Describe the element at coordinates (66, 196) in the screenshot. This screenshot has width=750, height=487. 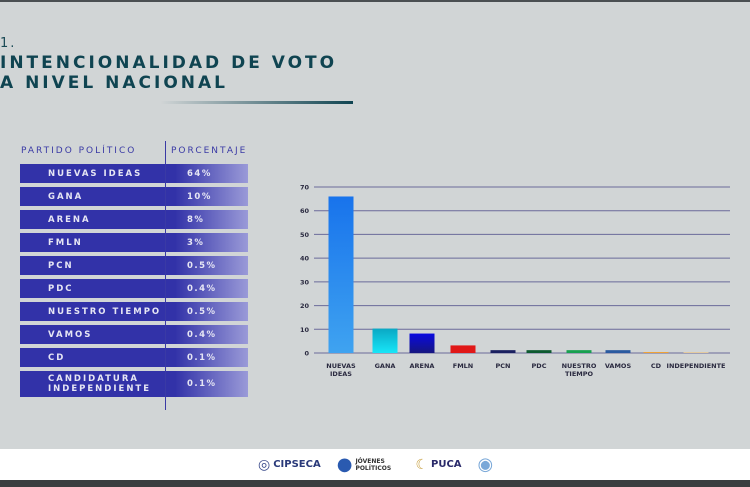
I see `party-name: GANA` at that location.